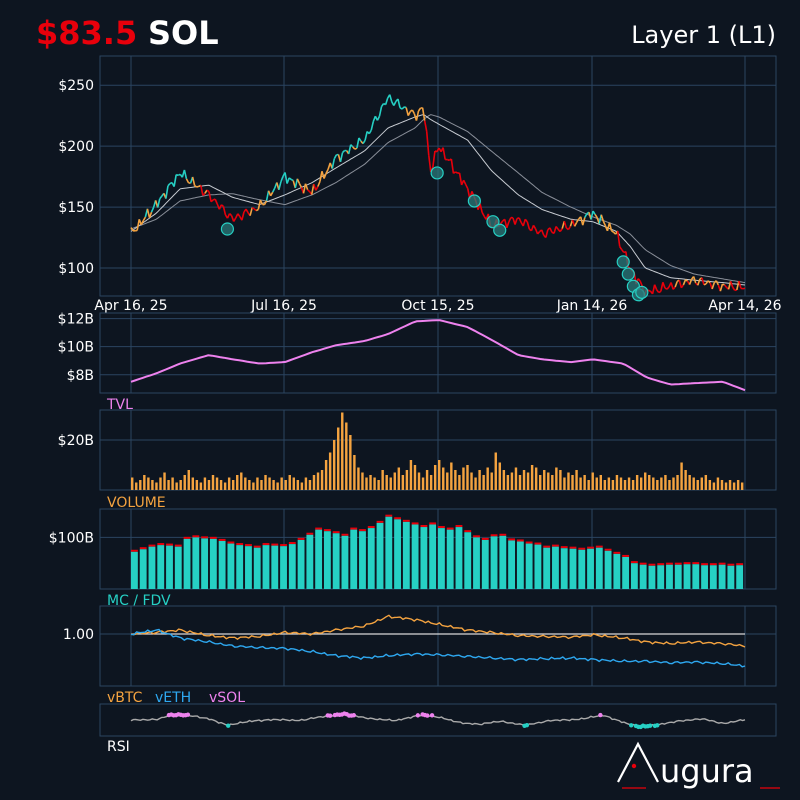 The image size is (800, 800). Describe the element at coordinates (87, 33) in the screenshot. I see `current-price: $83.5` at that location.